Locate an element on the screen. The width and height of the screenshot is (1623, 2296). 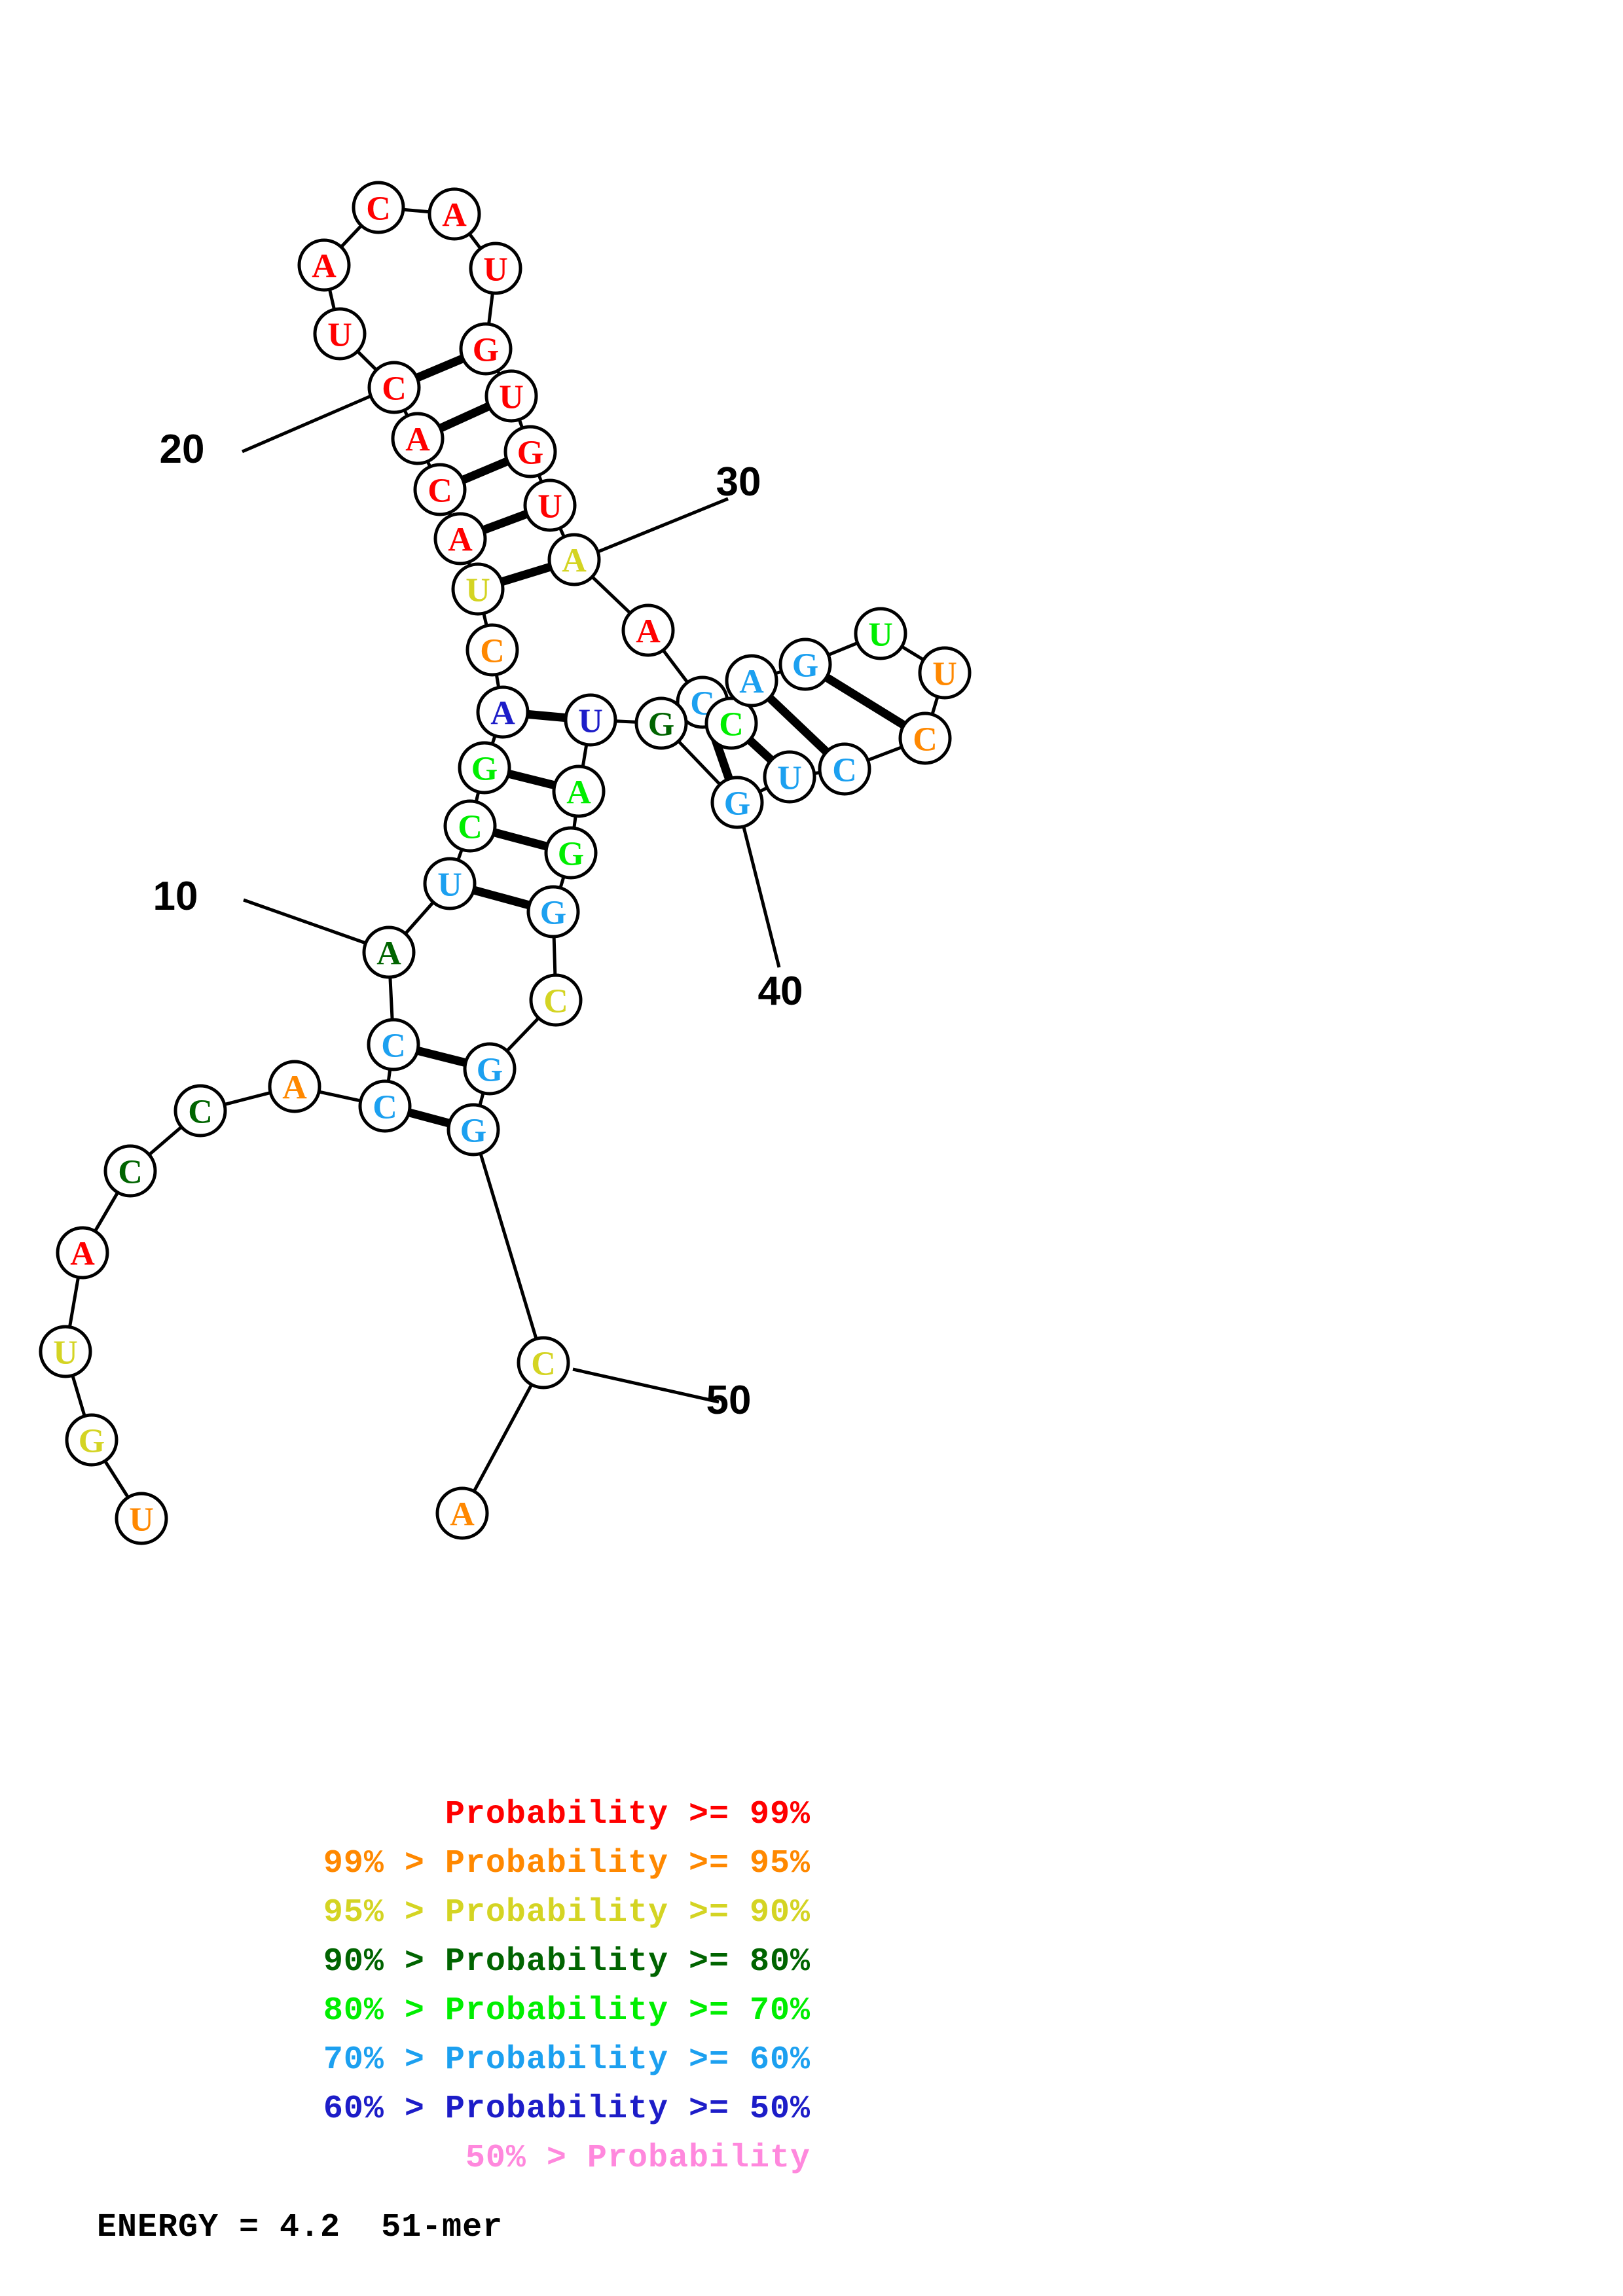
legend-row: 50% > Probability is located at coordinates (638, 2158).